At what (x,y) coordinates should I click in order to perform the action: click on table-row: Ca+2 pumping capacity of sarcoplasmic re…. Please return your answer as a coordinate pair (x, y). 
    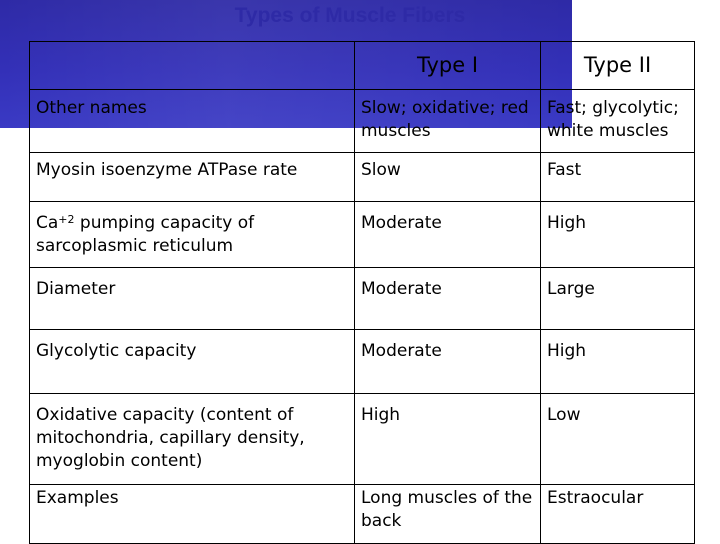
    Looking at the image, I should click on (362, 234).